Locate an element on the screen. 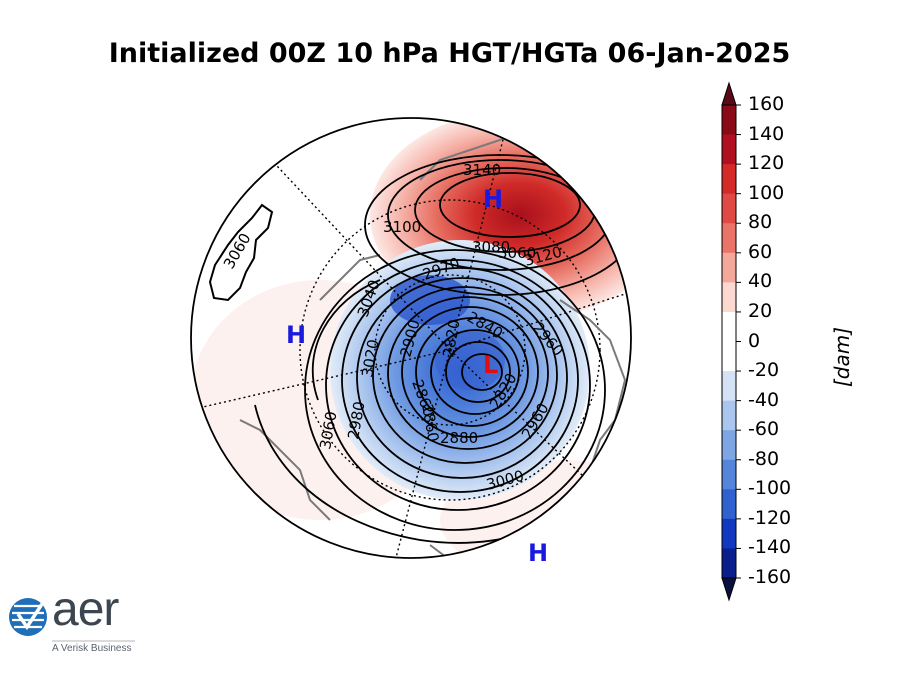 Image resolution: width=899 pixels, height=674 pixels. colorbar-tick-label: -60 is located at coordinates (764, 429).